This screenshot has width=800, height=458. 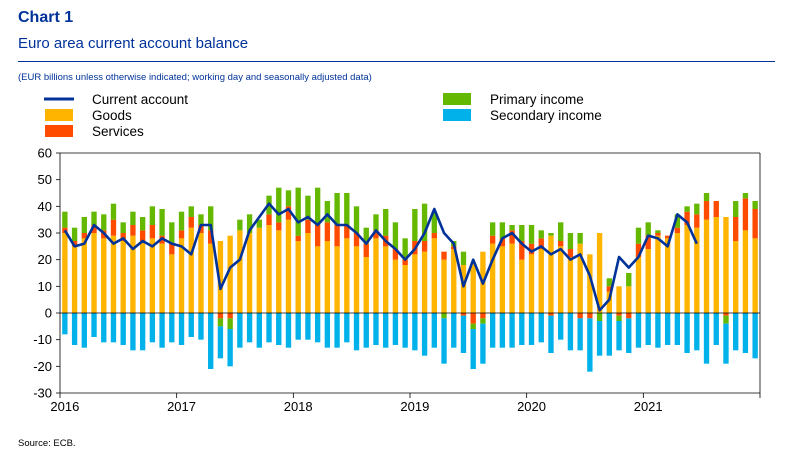 I want to click on legend-swatch-primary-income, so click(x=457, y=99).